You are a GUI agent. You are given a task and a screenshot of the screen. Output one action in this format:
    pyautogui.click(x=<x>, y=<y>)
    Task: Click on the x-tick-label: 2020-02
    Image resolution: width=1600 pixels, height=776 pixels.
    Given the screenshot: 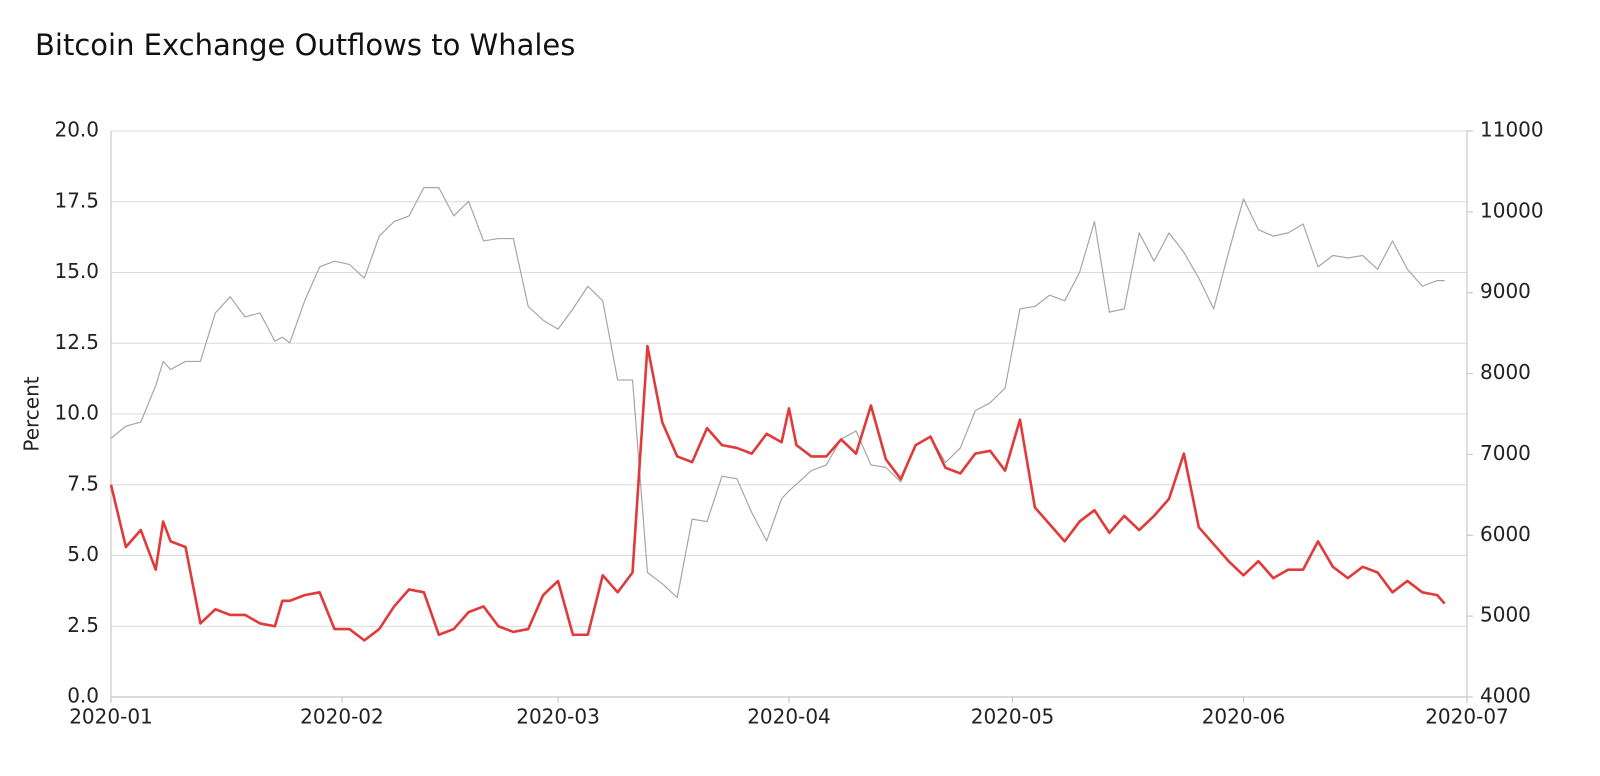 What is the action you would take?
    pyautogui.click(x=342, y=717)
    